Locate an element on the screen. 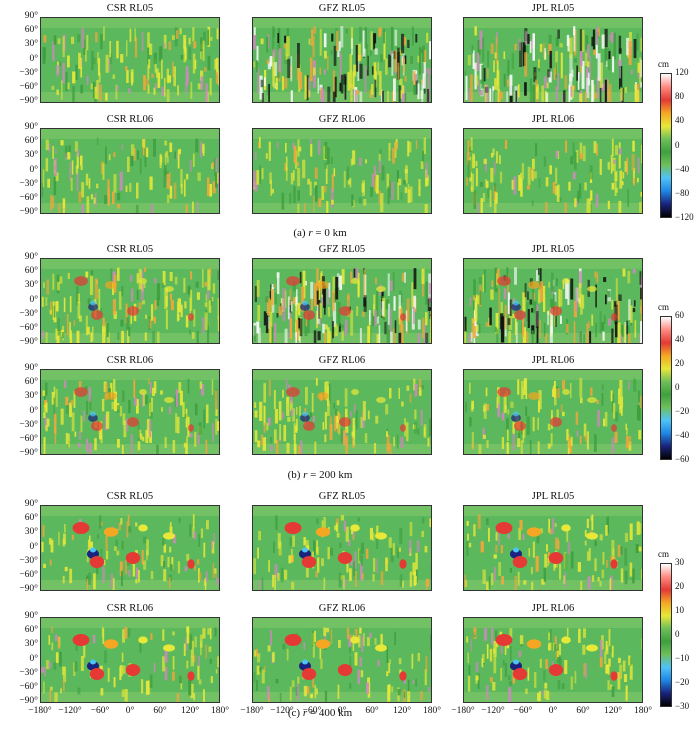 The height and width of the screenshot is (743, 700). colorbar-unit: cm is located at coordinates (663, 64).